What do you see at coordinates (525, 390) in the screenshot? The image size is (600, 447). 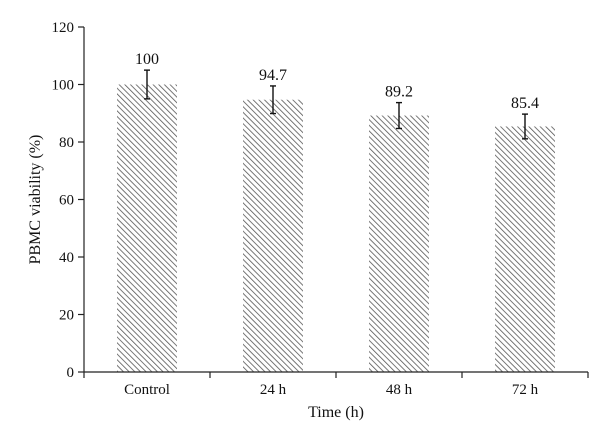 I see `x-tick-label: 72 h` at bounding box center [525, 390].